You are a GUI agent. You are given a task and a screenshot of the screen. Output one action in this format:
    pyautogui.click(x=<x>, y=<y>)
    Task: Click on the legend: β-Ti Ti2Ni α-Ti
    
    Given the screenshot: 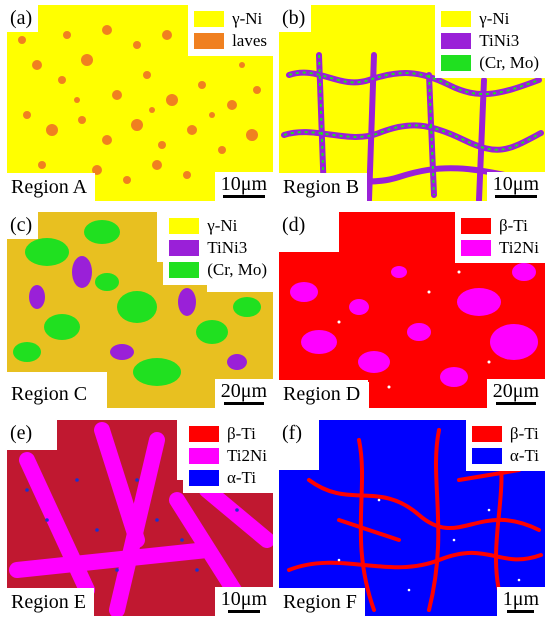 What is the action you would take?
    pyautogui.click(x=227, y=456)
    